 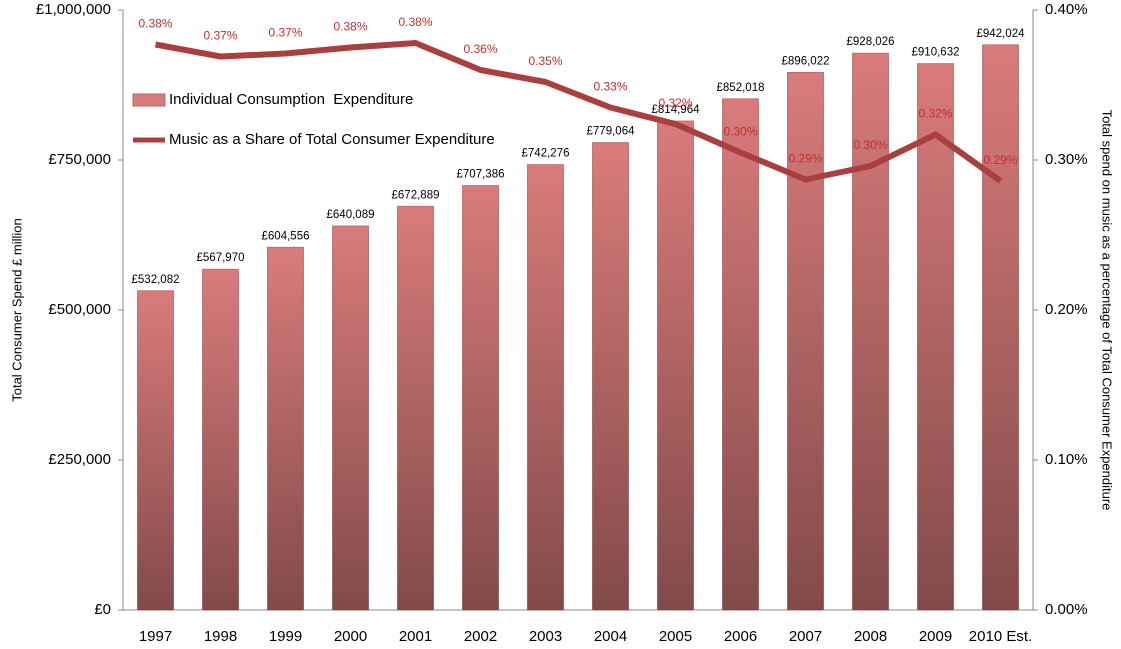 I want to click on bar-data-label: £640,089, so click(x=351, y=215).